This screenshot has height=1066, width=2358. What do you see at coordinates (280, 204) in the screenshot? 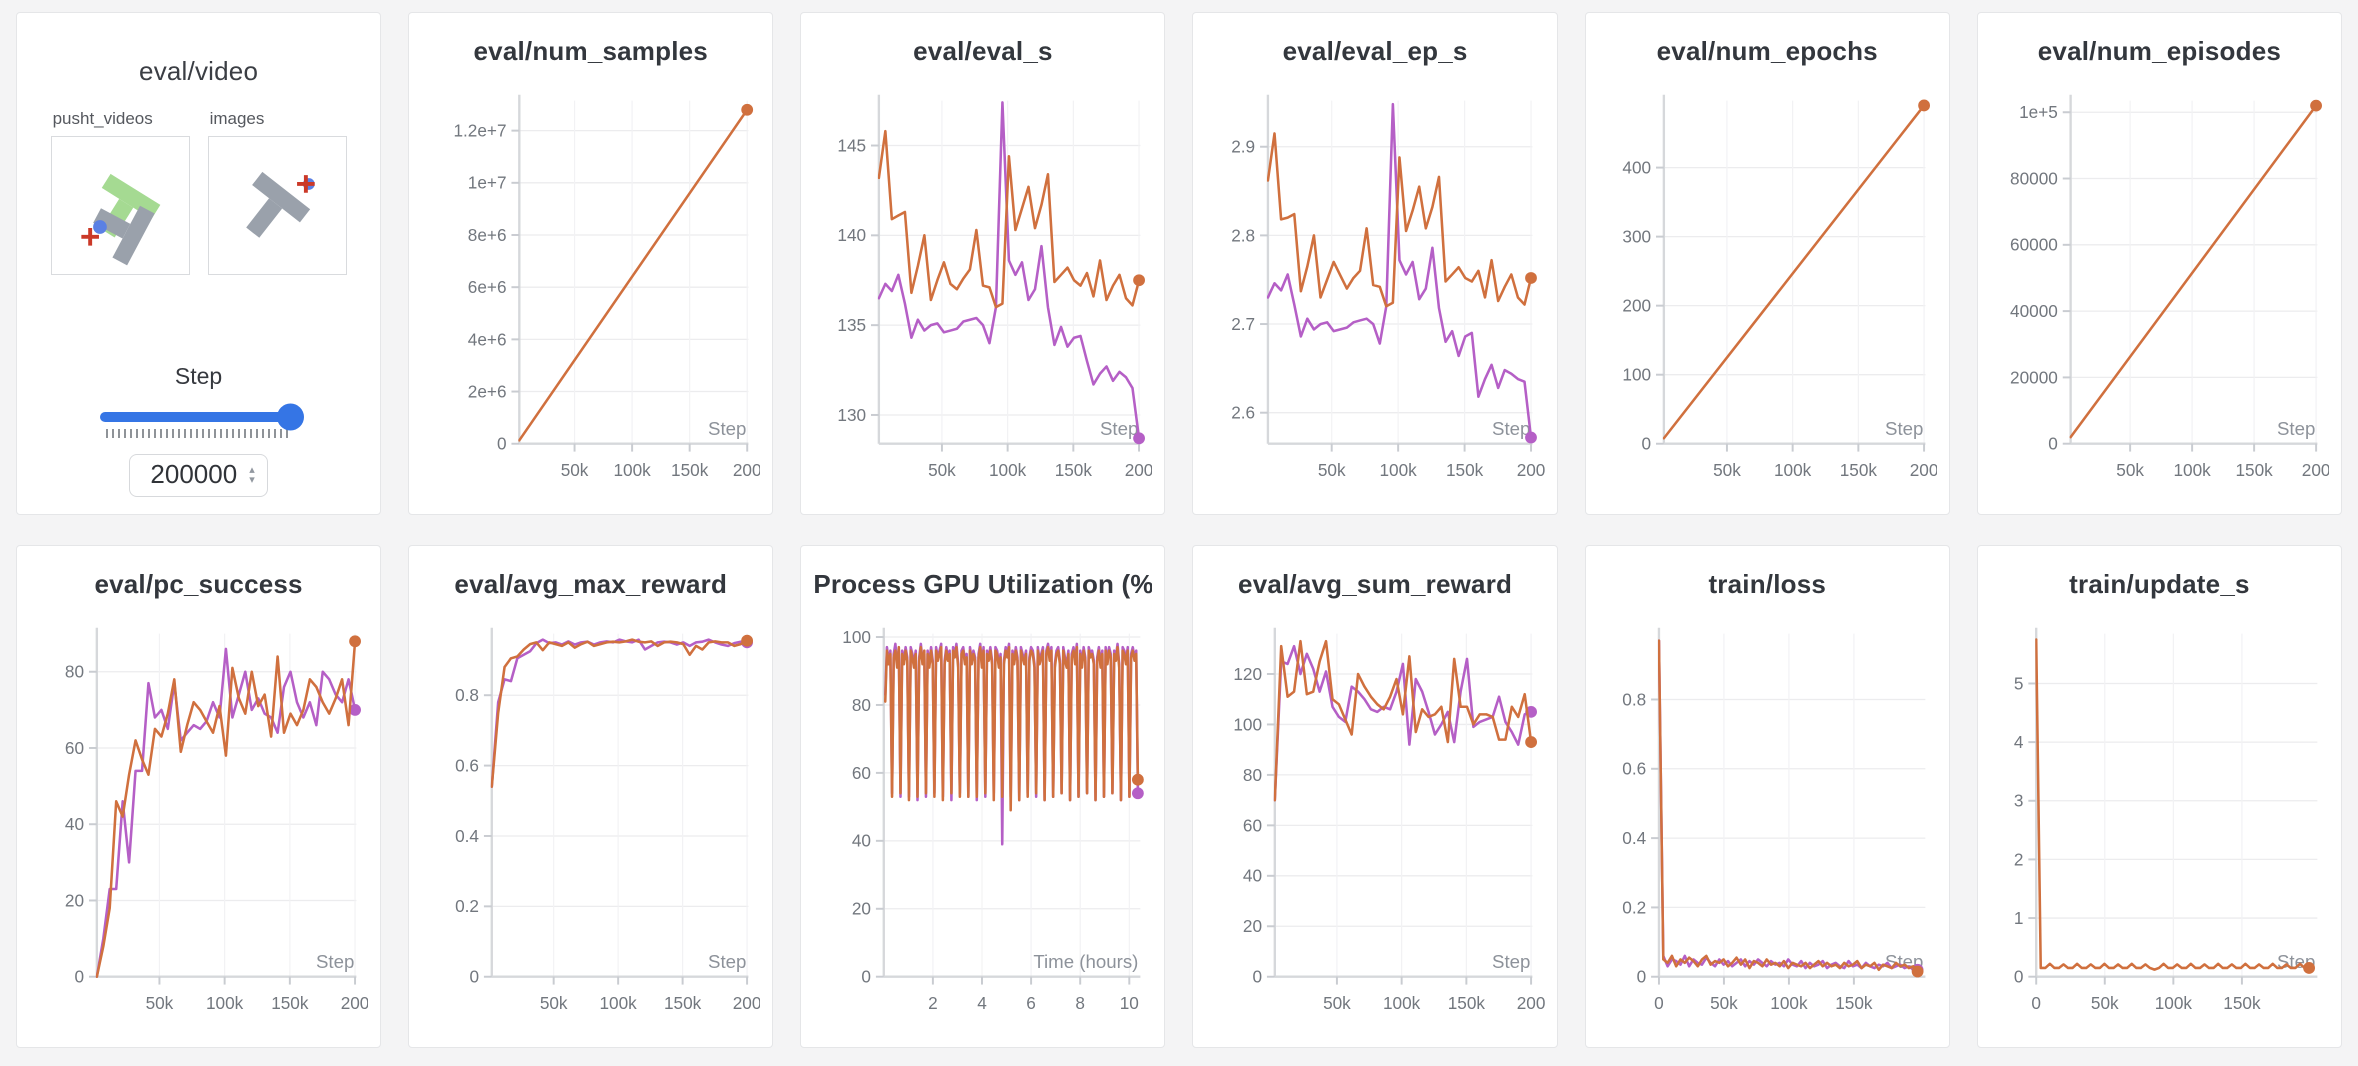
I see `pusht-image-icon` at bounding box center [280, 204].